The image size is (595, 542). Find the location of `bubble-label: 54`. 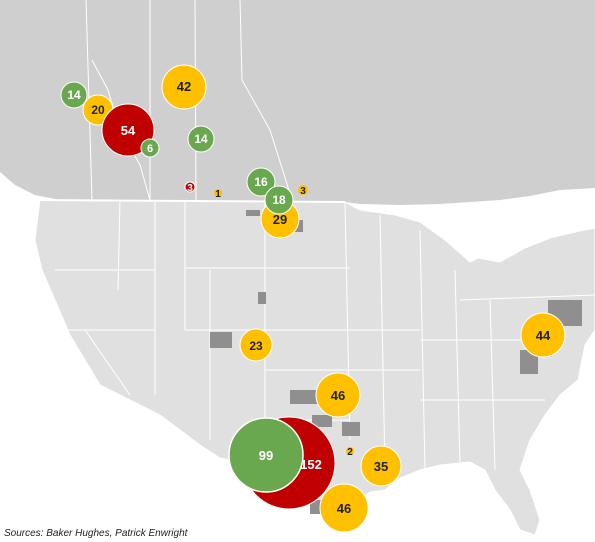

bubble-label: 54 is located at coordinates (128, 130).